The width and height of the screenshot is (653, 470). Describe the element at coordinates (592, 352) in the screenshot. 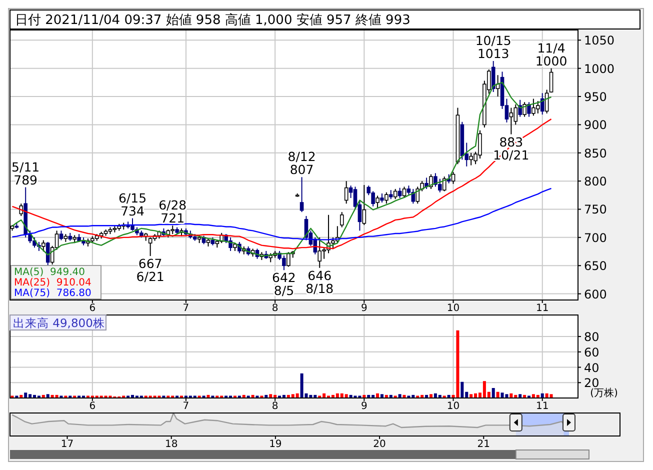

I see `y-tick-label: 60` at that location.